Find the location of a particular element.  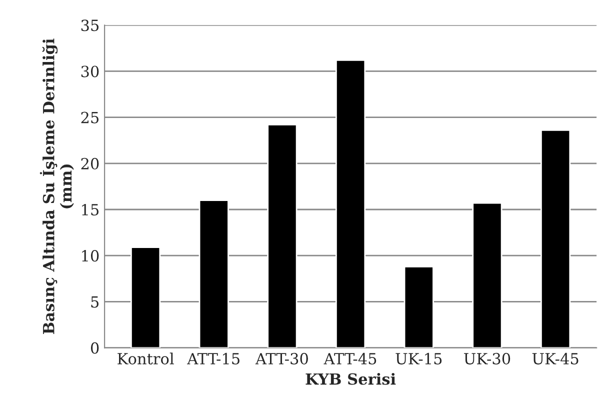

x-tick-label: ATT-15 is located at coordinates (213, 358).